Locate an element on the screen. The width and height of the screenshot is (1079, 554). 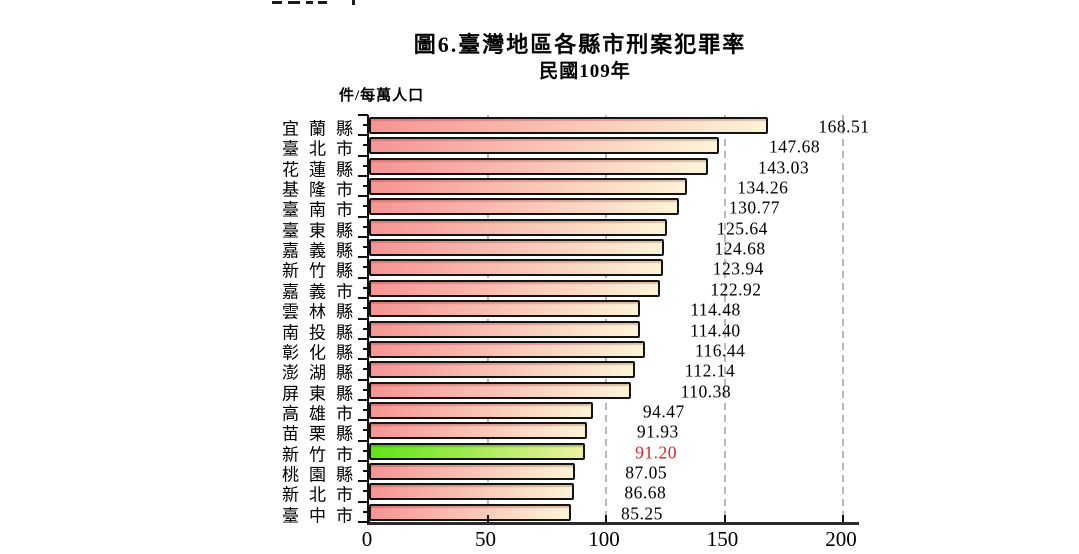
clipped-text-fragment is located at coordinates (314, 3).